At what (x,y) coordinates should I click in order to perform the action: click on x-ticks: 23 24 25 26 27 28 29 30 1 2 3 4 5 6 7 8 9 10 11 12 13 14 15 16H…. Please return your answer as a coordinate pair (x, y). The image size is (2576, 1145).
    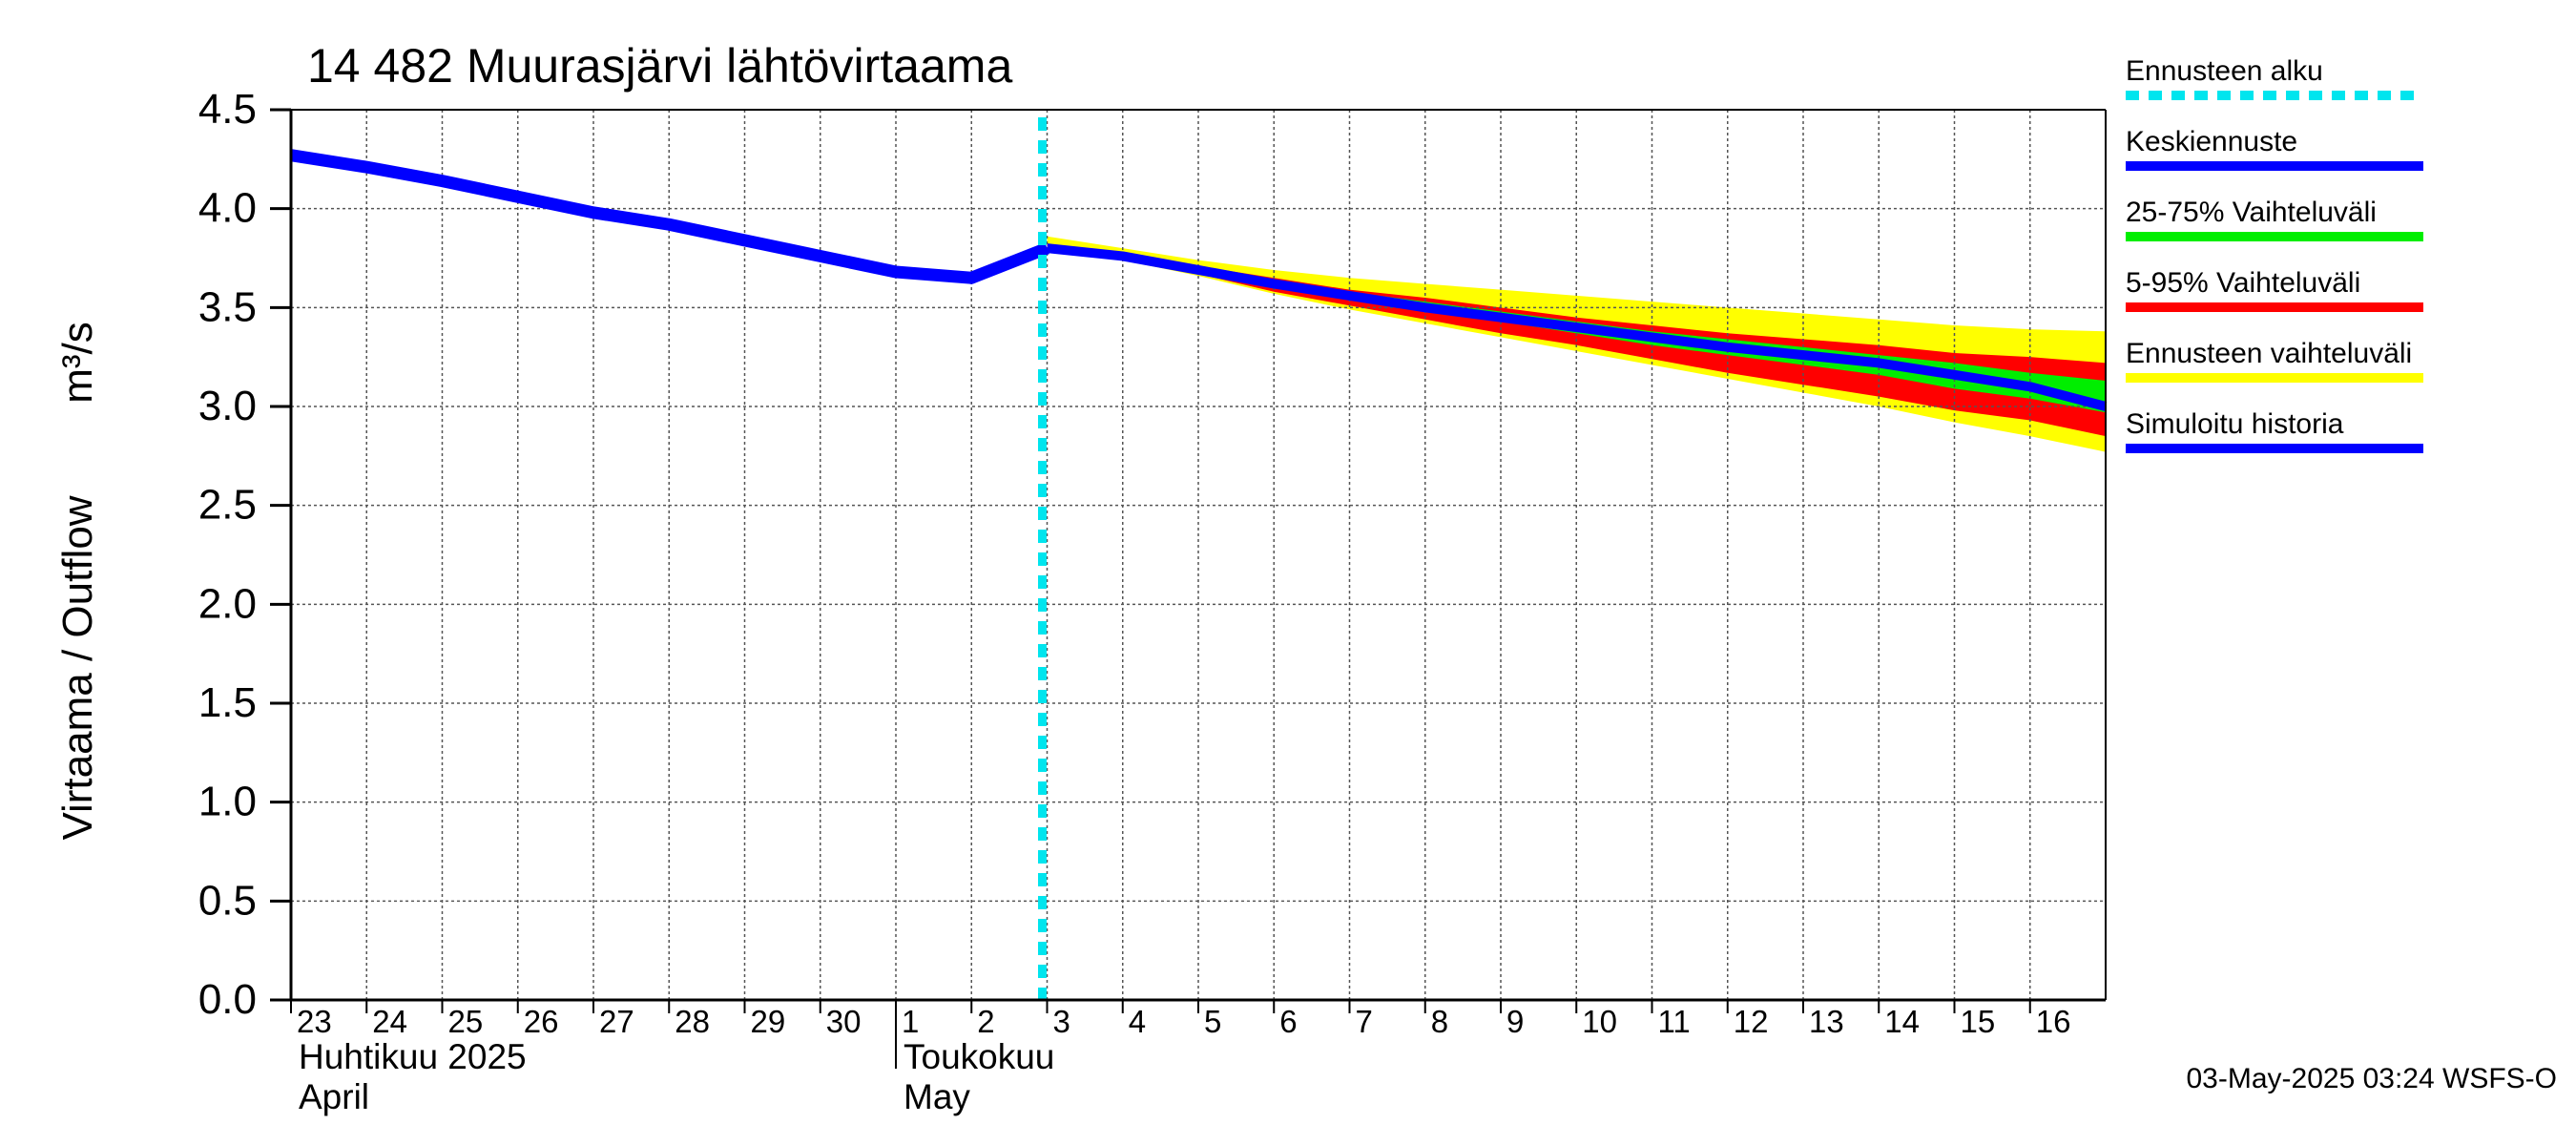
    Looking at the image, I should click on (1180, 1058).